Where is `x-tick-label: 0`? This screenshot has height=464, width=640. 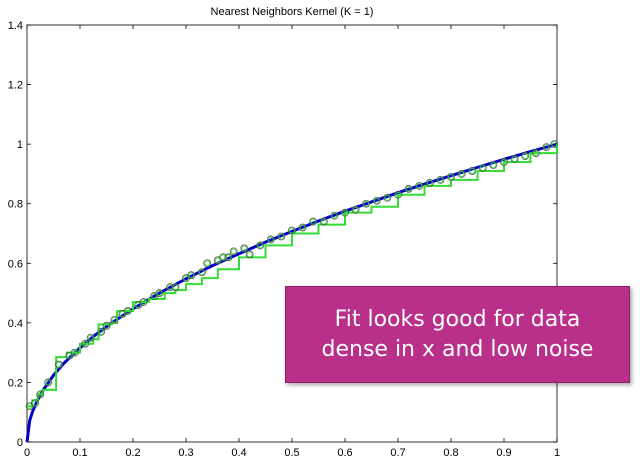
x-tick-label: 0 is located at coordinates (27, 453).